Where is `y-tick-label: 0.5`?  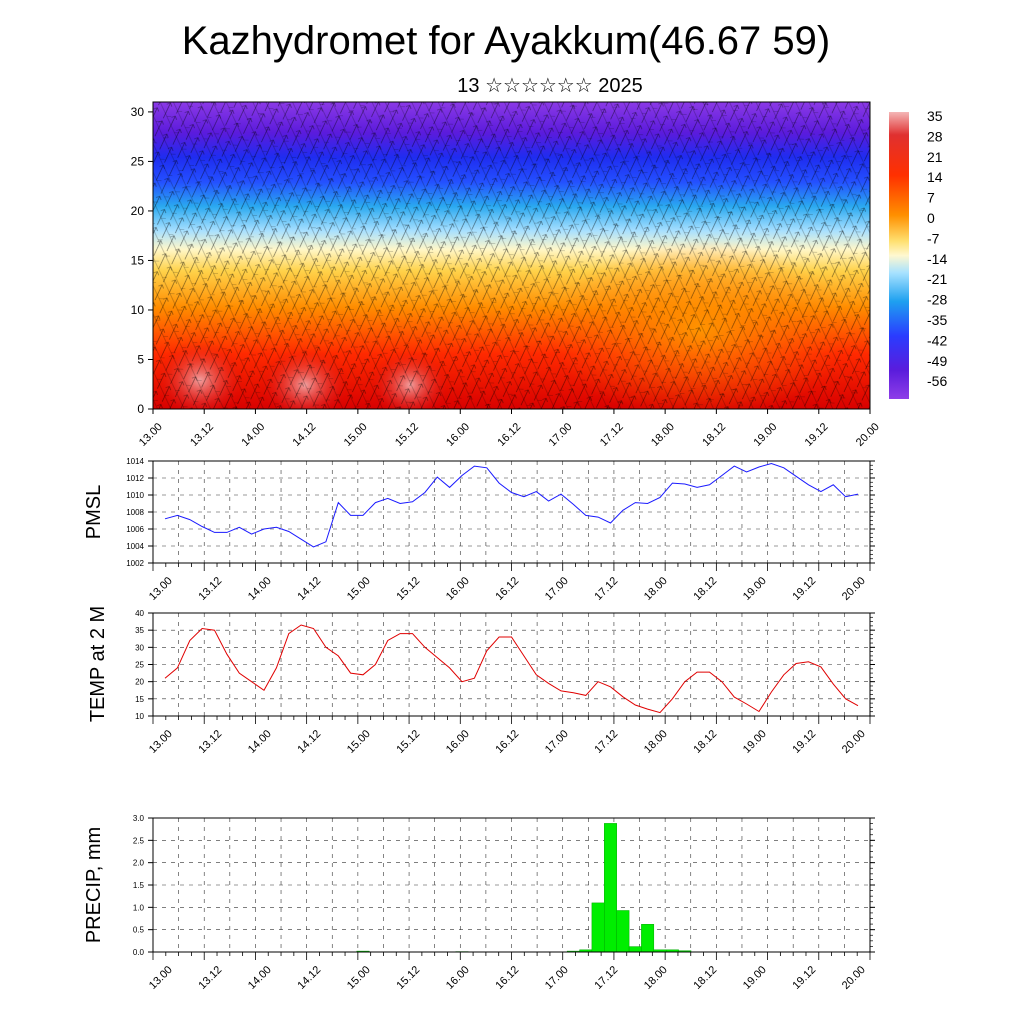 y-tick-label: 0.5 is located at coordinates (139, 930).